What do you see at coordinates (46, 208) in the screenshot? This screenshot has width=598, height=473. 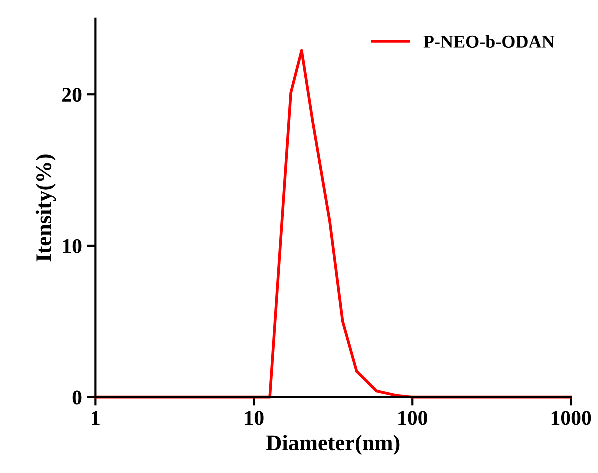 I see `y-axis-title: Itensity(%)` at bounding box center [46, 208].